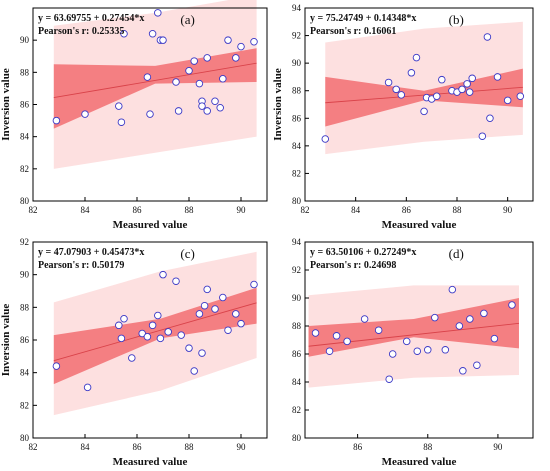 This screenshot has height=471, width=550. Describe the element at coordinates (81, 31) in the screenshot. I see `pearson-r: Pearson's r: 0.25335` at that location.